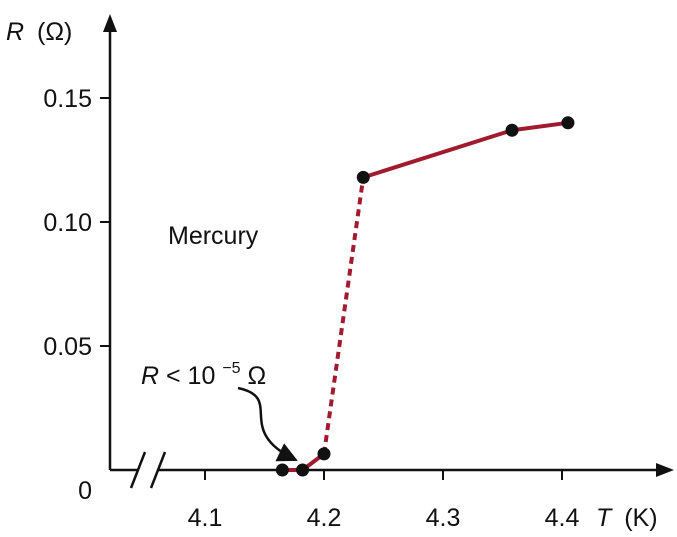 This screenshot has width=677, height=537. Describe the element at coordinates (54, 32) in the screenshot. I see `y-axis-unit: (Ω)` at that location.